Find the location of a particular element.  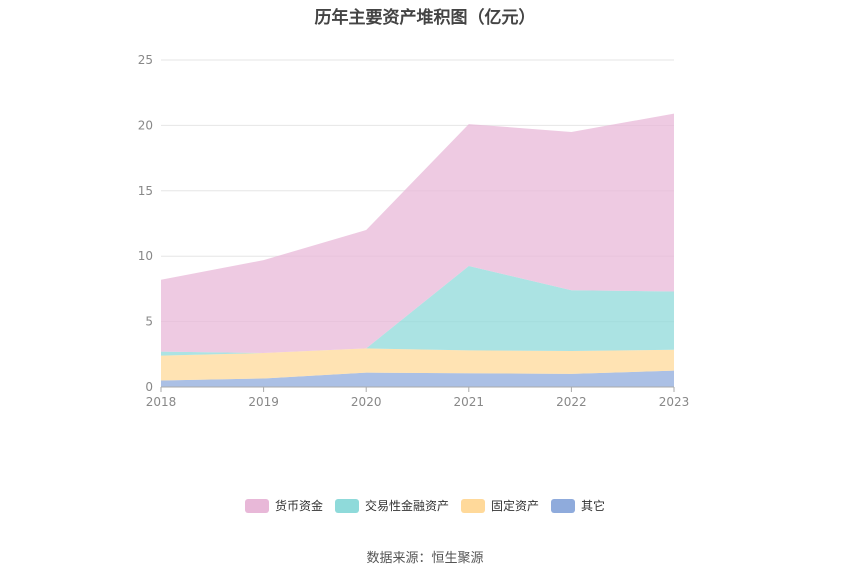

y-tick-label: 15 is located at coordinates (145, 191).